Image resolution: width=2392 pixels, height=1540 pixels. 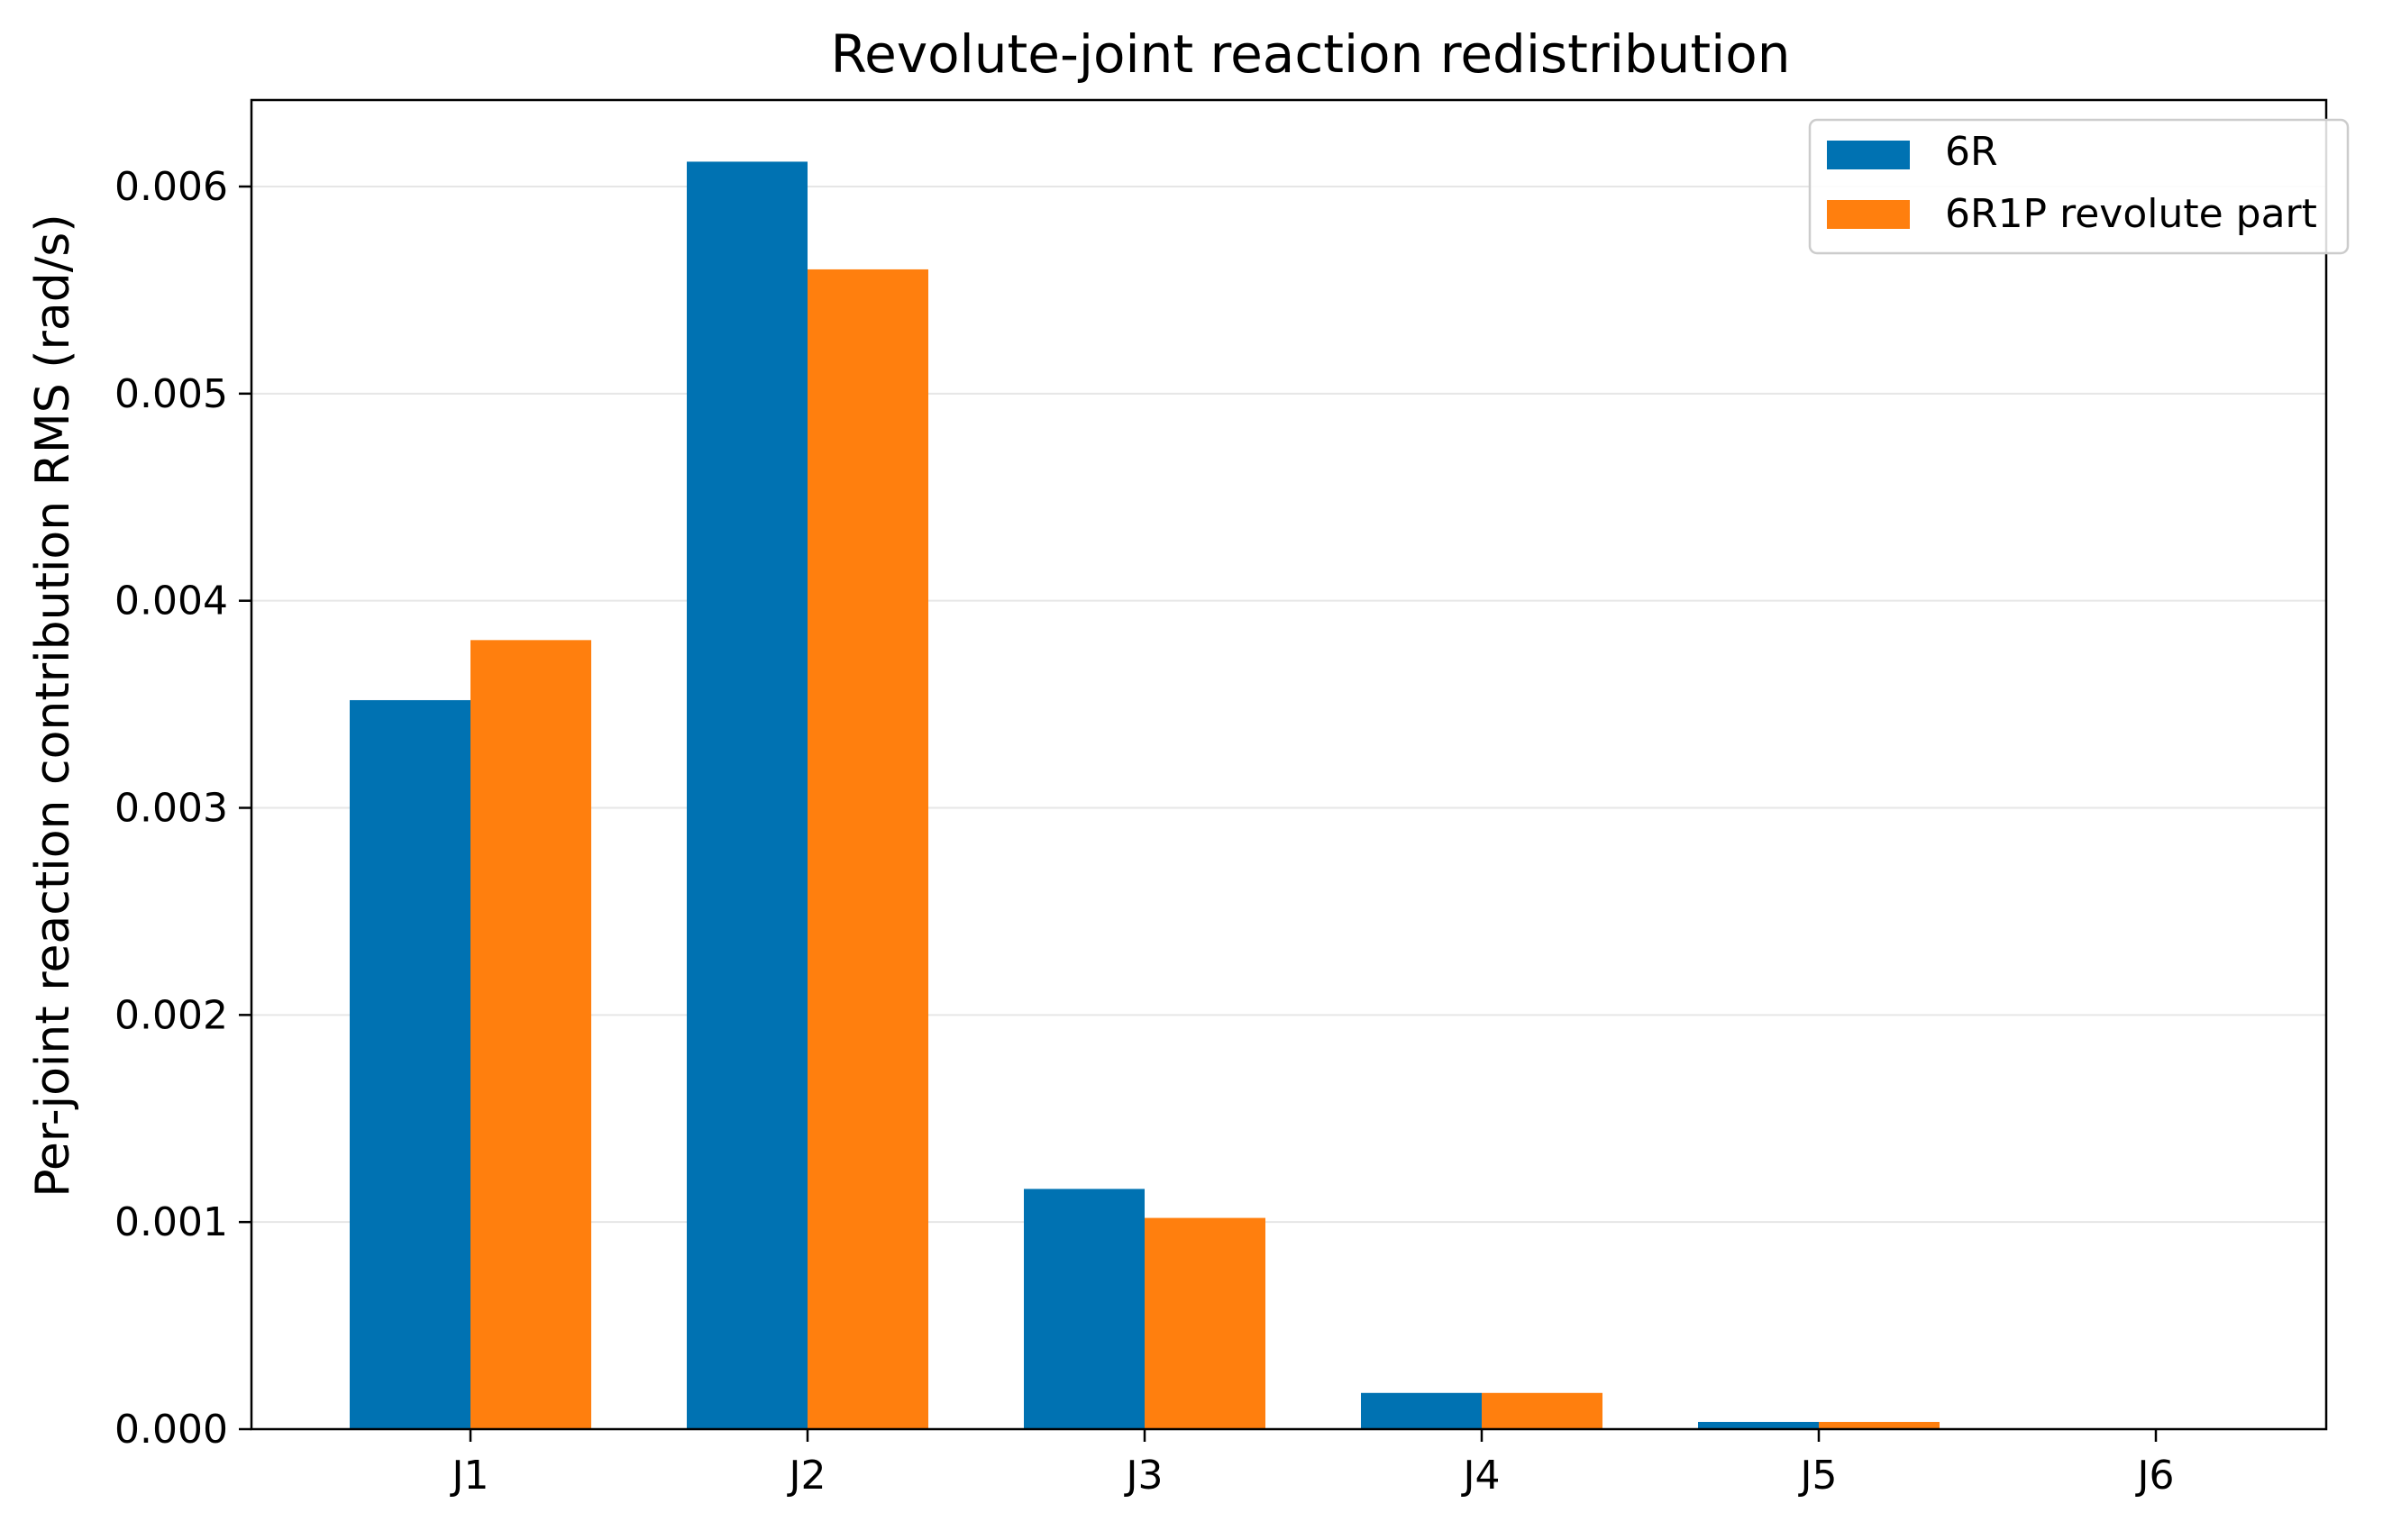 What do you see at coordinates (1972, 152) in the screenshot?
I see `legend-label-6r: 6R` at bounding box center [1972, 152].